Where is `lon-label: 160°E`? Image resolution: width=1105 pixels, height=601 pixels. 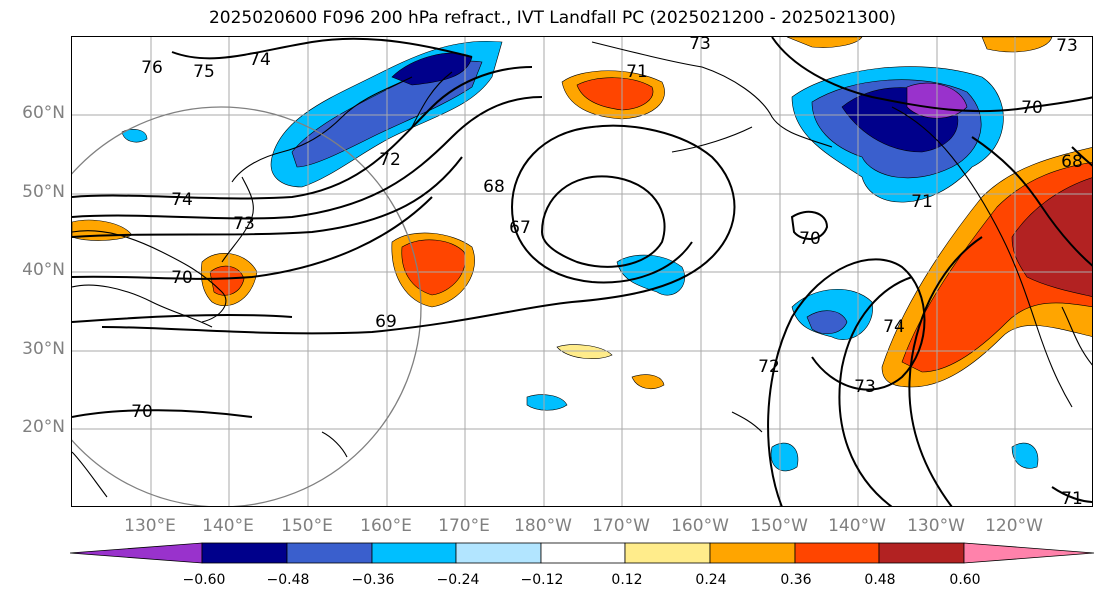 lon-label: 160°E is located at coordinates (386, 526).